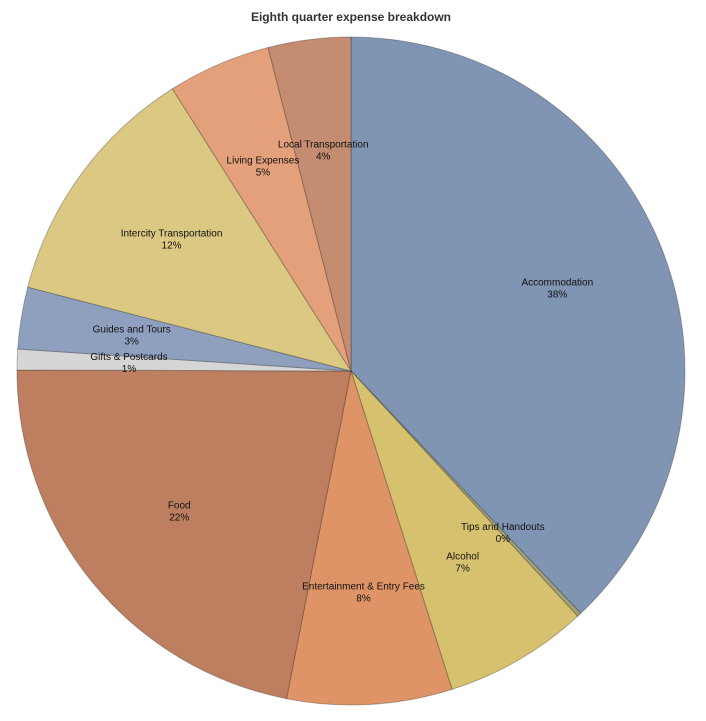 The image size is (706, 721). Describe the element at coordinates (132, 329) in the screenshot. I see `slice-label: Guides and Tours` at that location.